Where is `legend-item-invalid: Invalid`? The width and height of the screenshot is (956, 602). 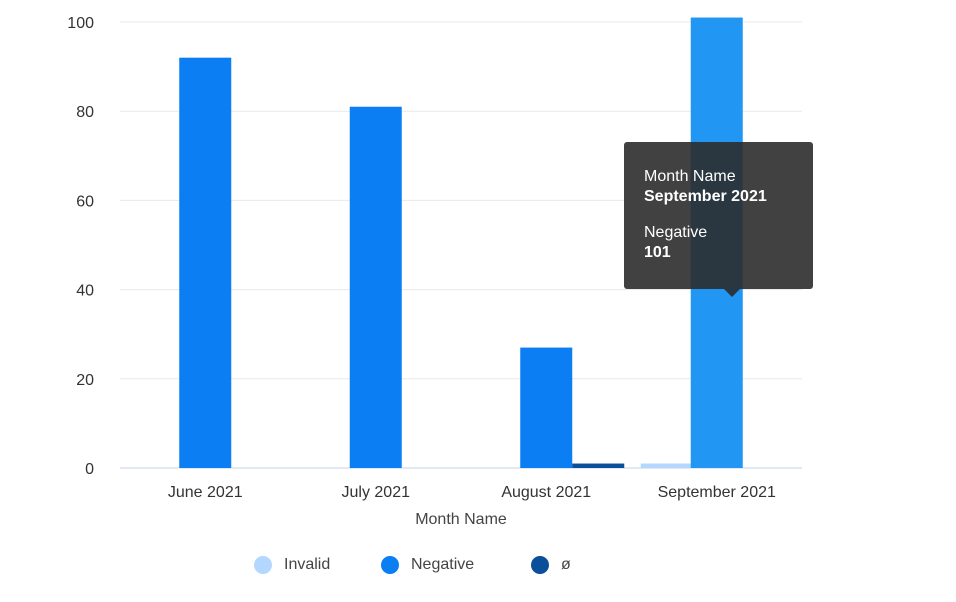
legend-item-invalid: Invalid is located at coordinates (292, 565).